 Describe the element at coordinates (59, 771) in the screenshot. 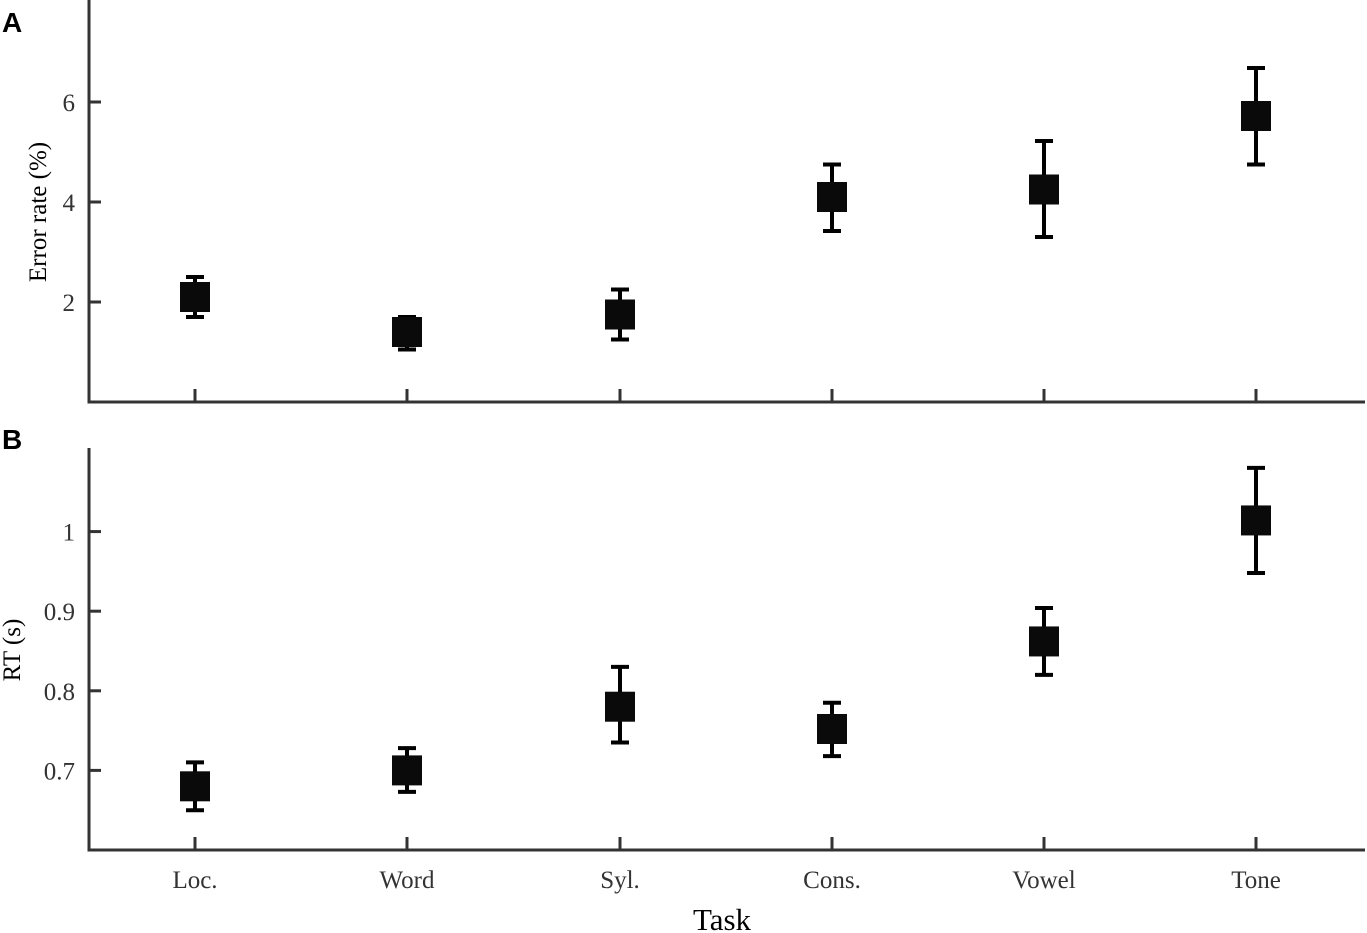

I see `y-tick-label: 0.7` at that location.